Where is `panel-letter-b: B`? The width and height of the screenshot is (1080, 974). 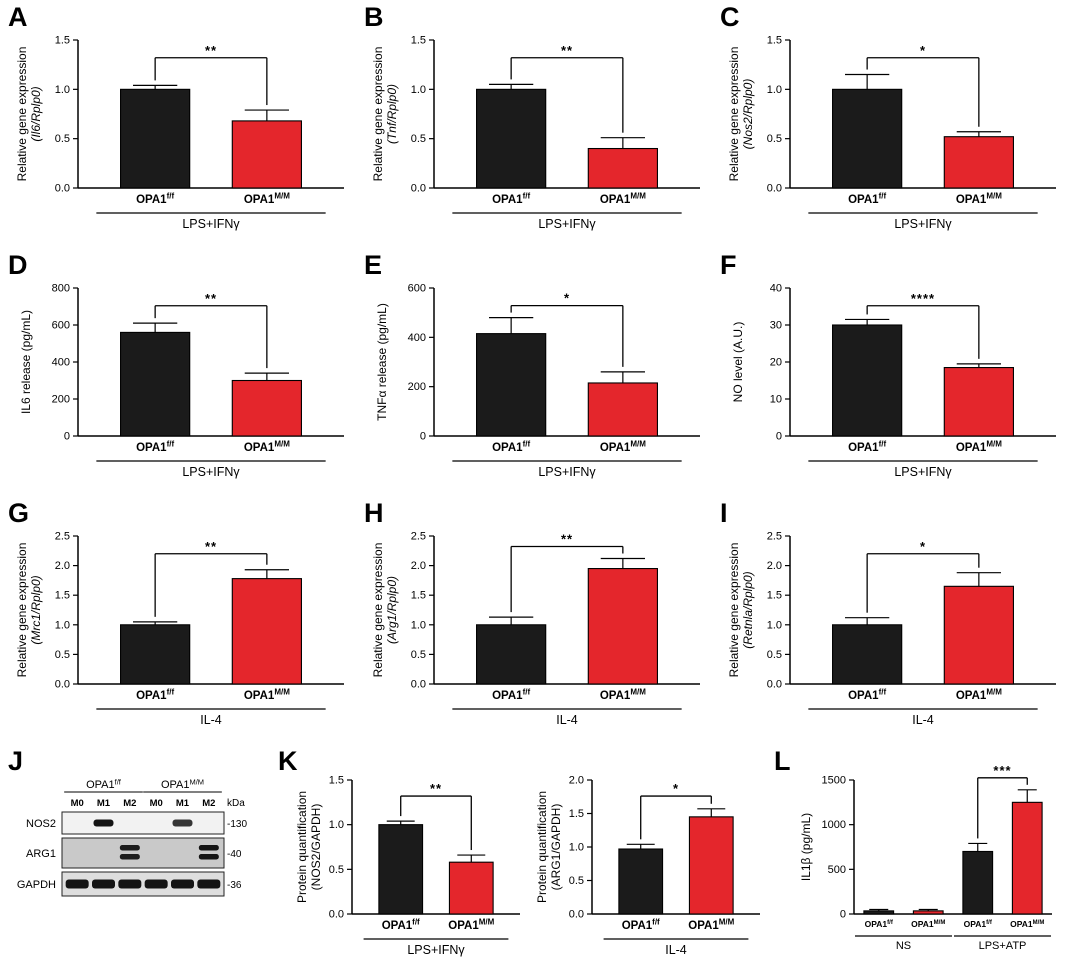
panel-letter-b: B is located at coordinates (374, 17).